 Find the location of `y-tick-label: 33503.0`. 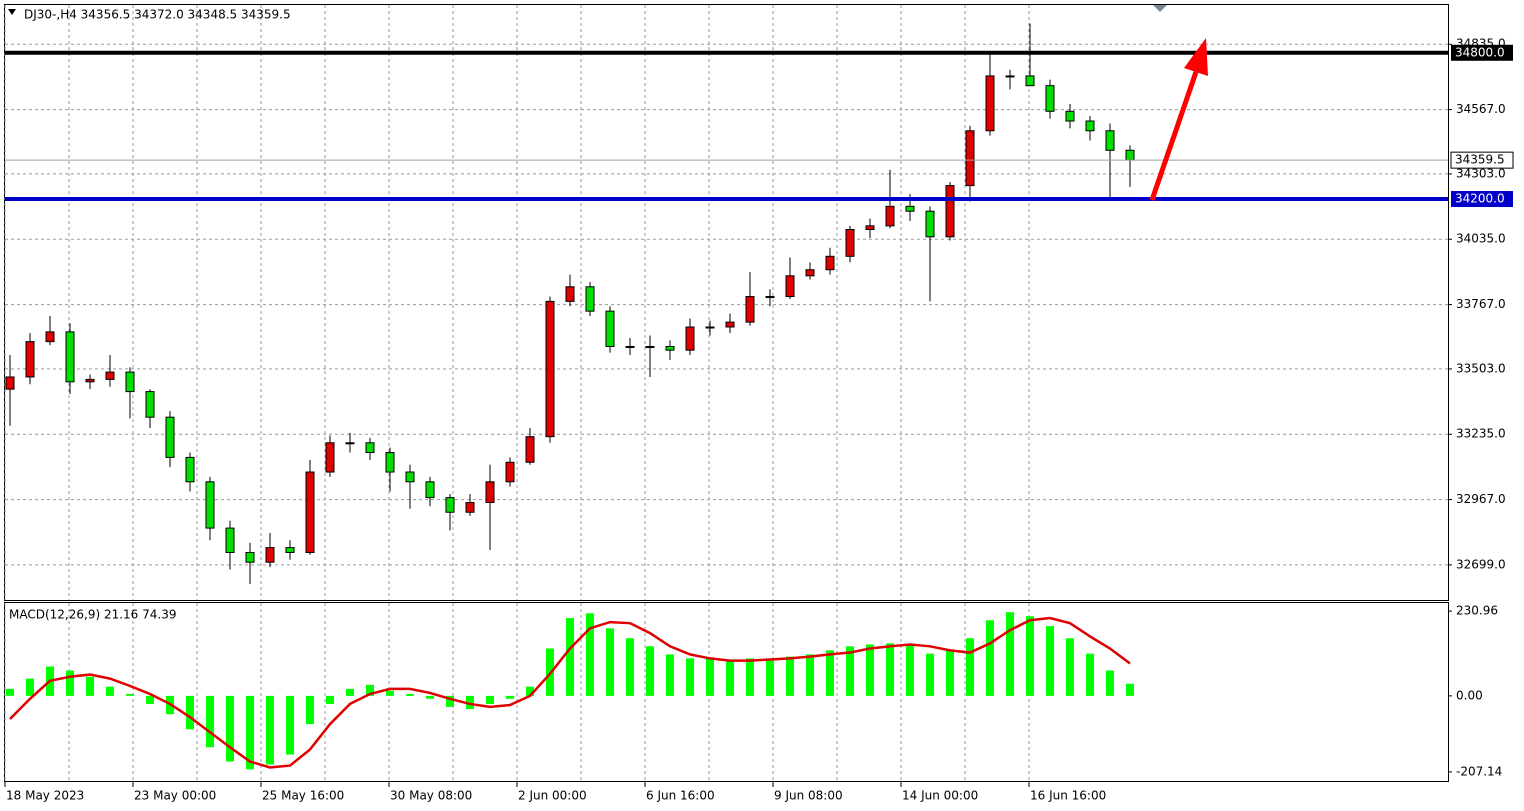

y-tick-label: 33503.0 is located at coordinates (1481, 368).